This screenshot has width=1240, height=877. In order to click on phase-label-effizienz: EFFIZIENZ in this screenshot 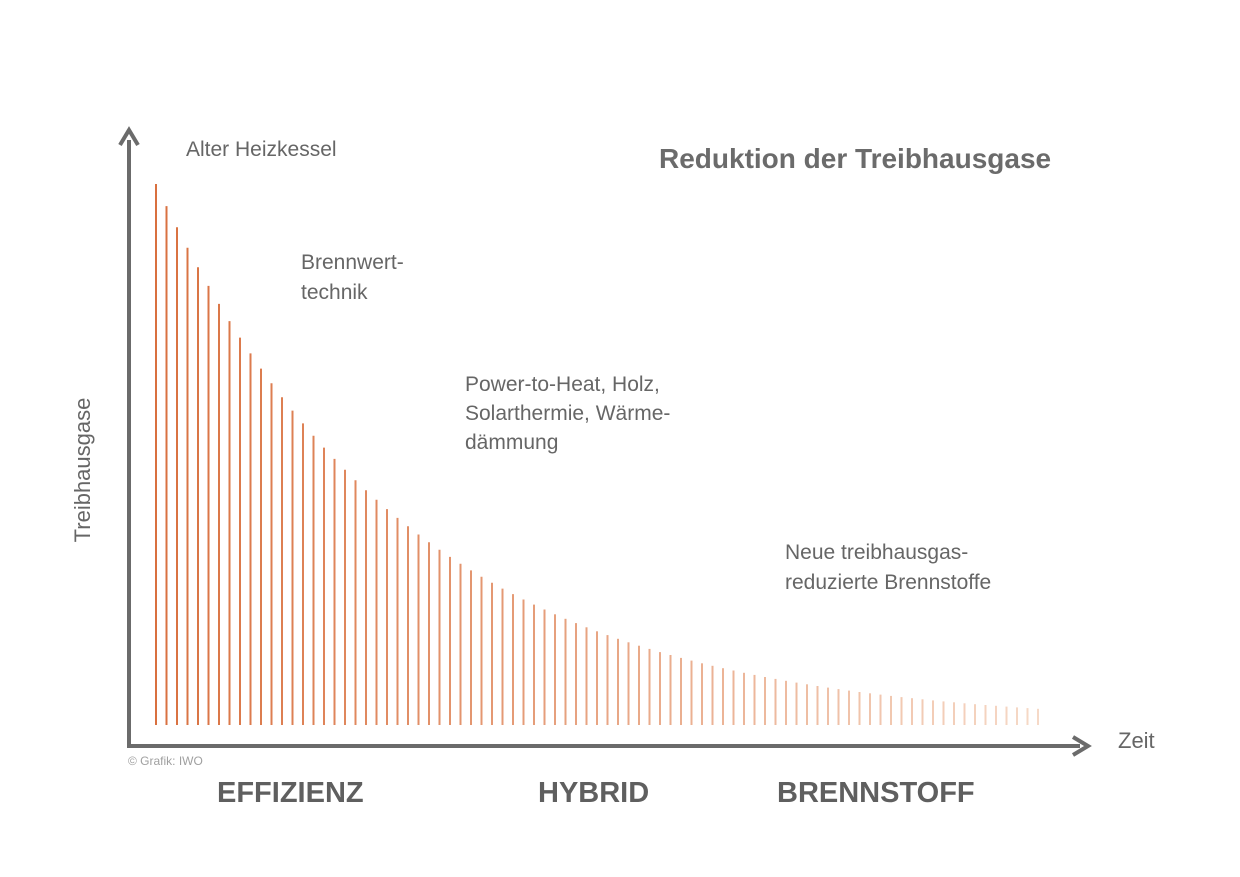, I will do `click(290, 793)`.